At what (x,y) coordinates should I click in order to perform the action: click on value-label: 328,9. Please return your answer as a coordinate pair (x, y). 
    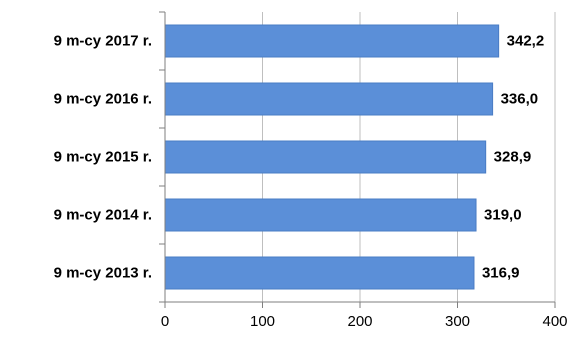
    Looking at the image, I should click on (513, 157).